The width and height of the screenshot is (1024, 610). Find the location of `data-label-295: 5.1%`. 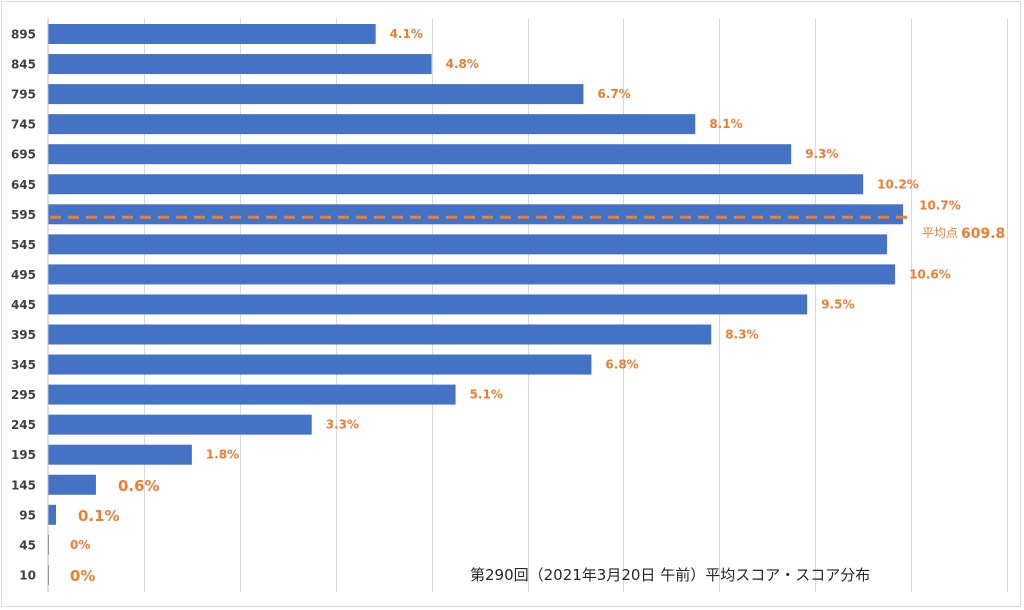

data-label-295: 5.1% is located at coordinates (486, 395).